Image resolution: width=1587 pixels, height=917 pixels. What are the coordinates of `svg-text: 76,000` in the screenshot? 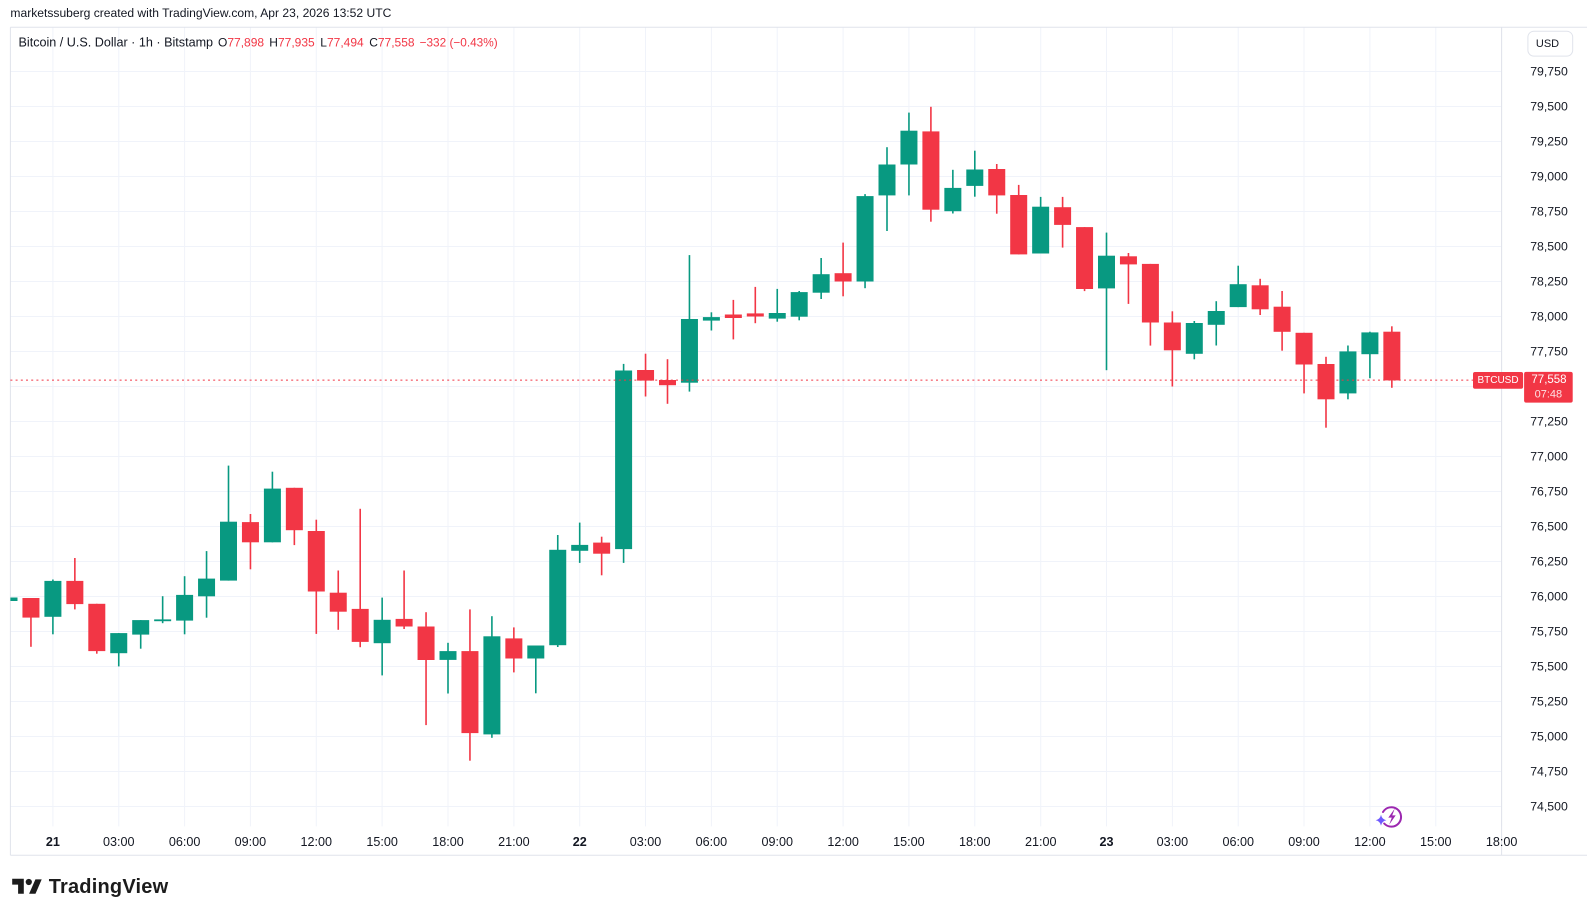 It's located at (1549, 597).